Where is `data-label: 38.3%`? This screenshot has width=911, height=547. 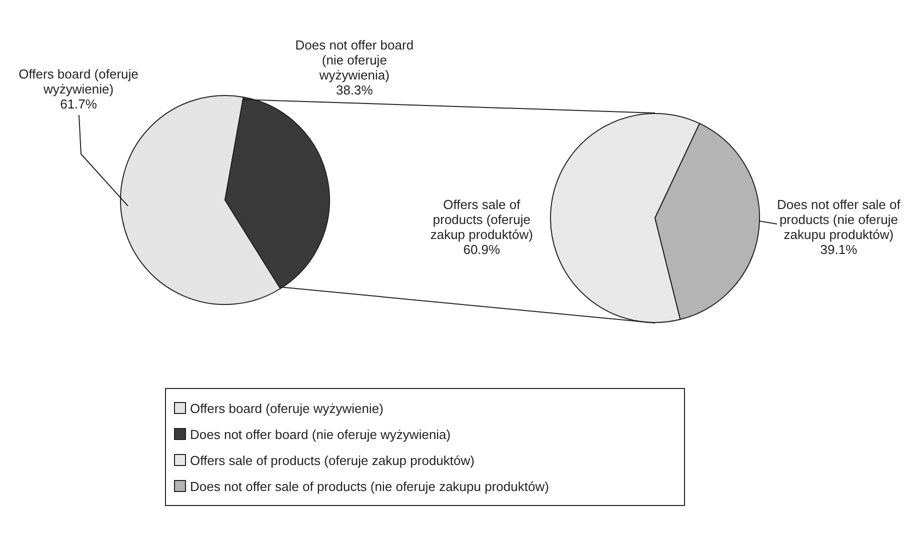 data-label: 38.3% is located at coordinates (355, 90).